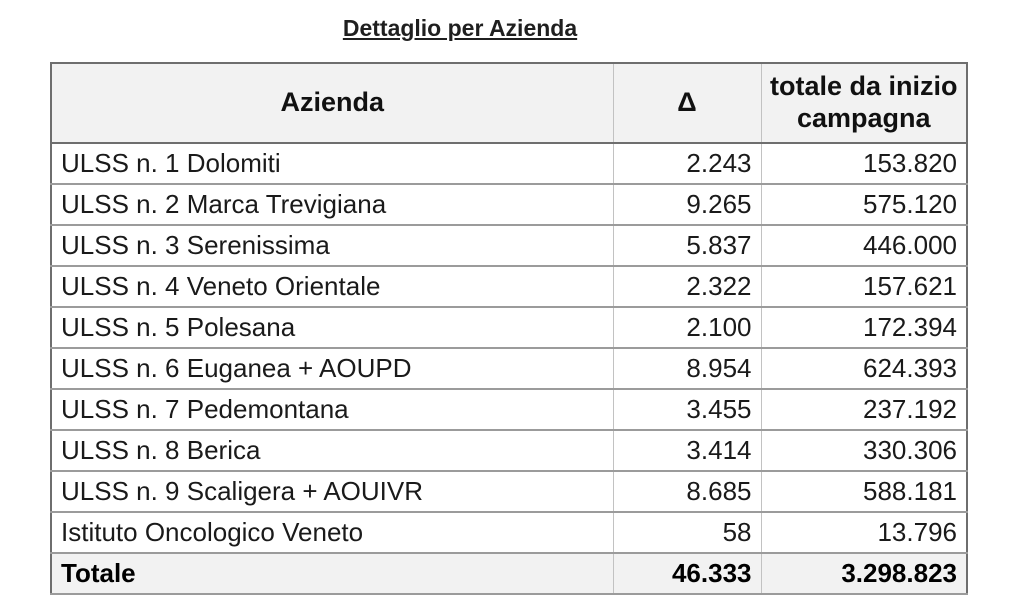  I want to click on cell-azienda: ULSS n. 1 Dolomiti, so click(332, 163).